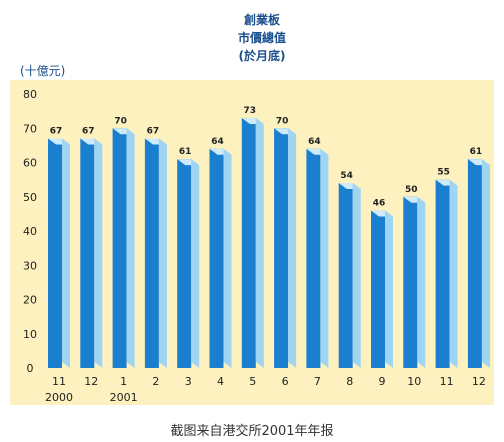 The image size is (504, 442). I want to click on image-caption: 截图来自港交所2001年年报, so click(252, 431).